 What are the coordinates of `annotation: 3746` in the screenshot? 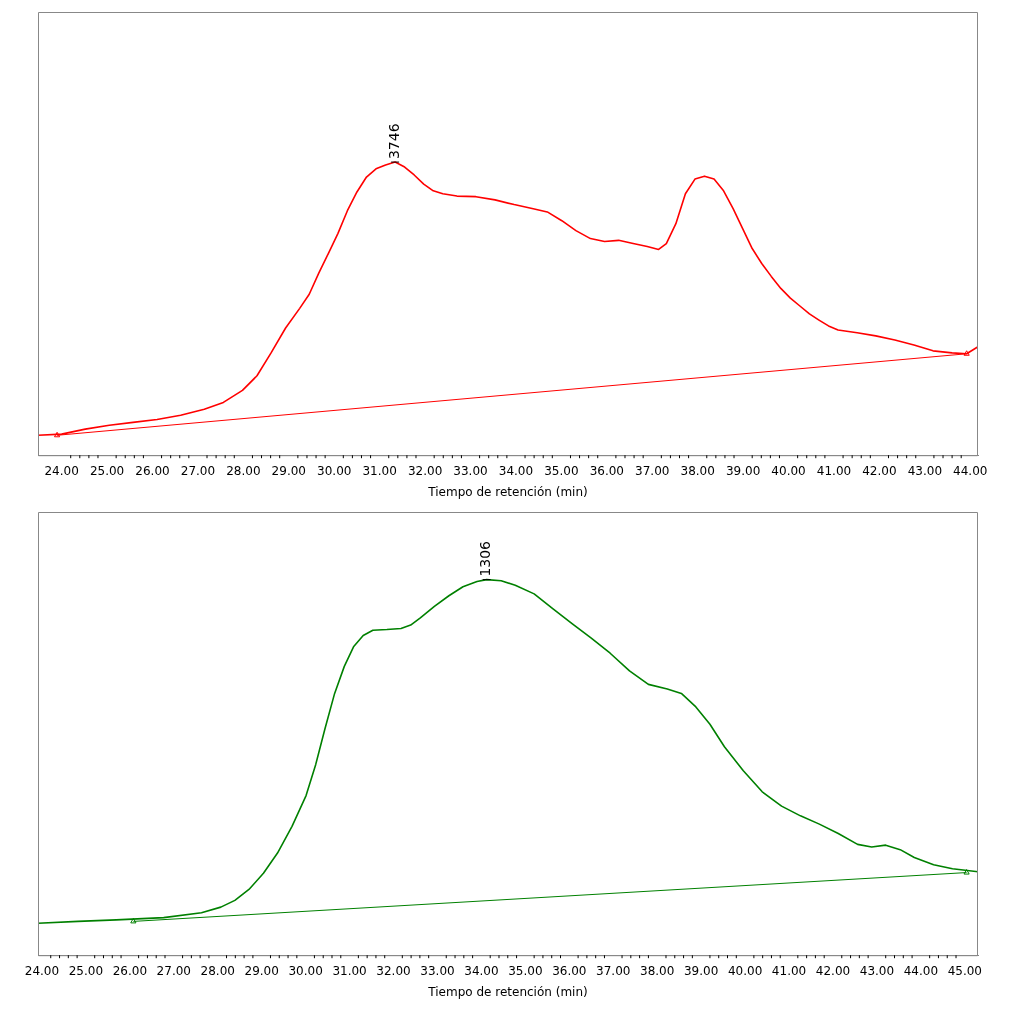 It's located at (393, 141).